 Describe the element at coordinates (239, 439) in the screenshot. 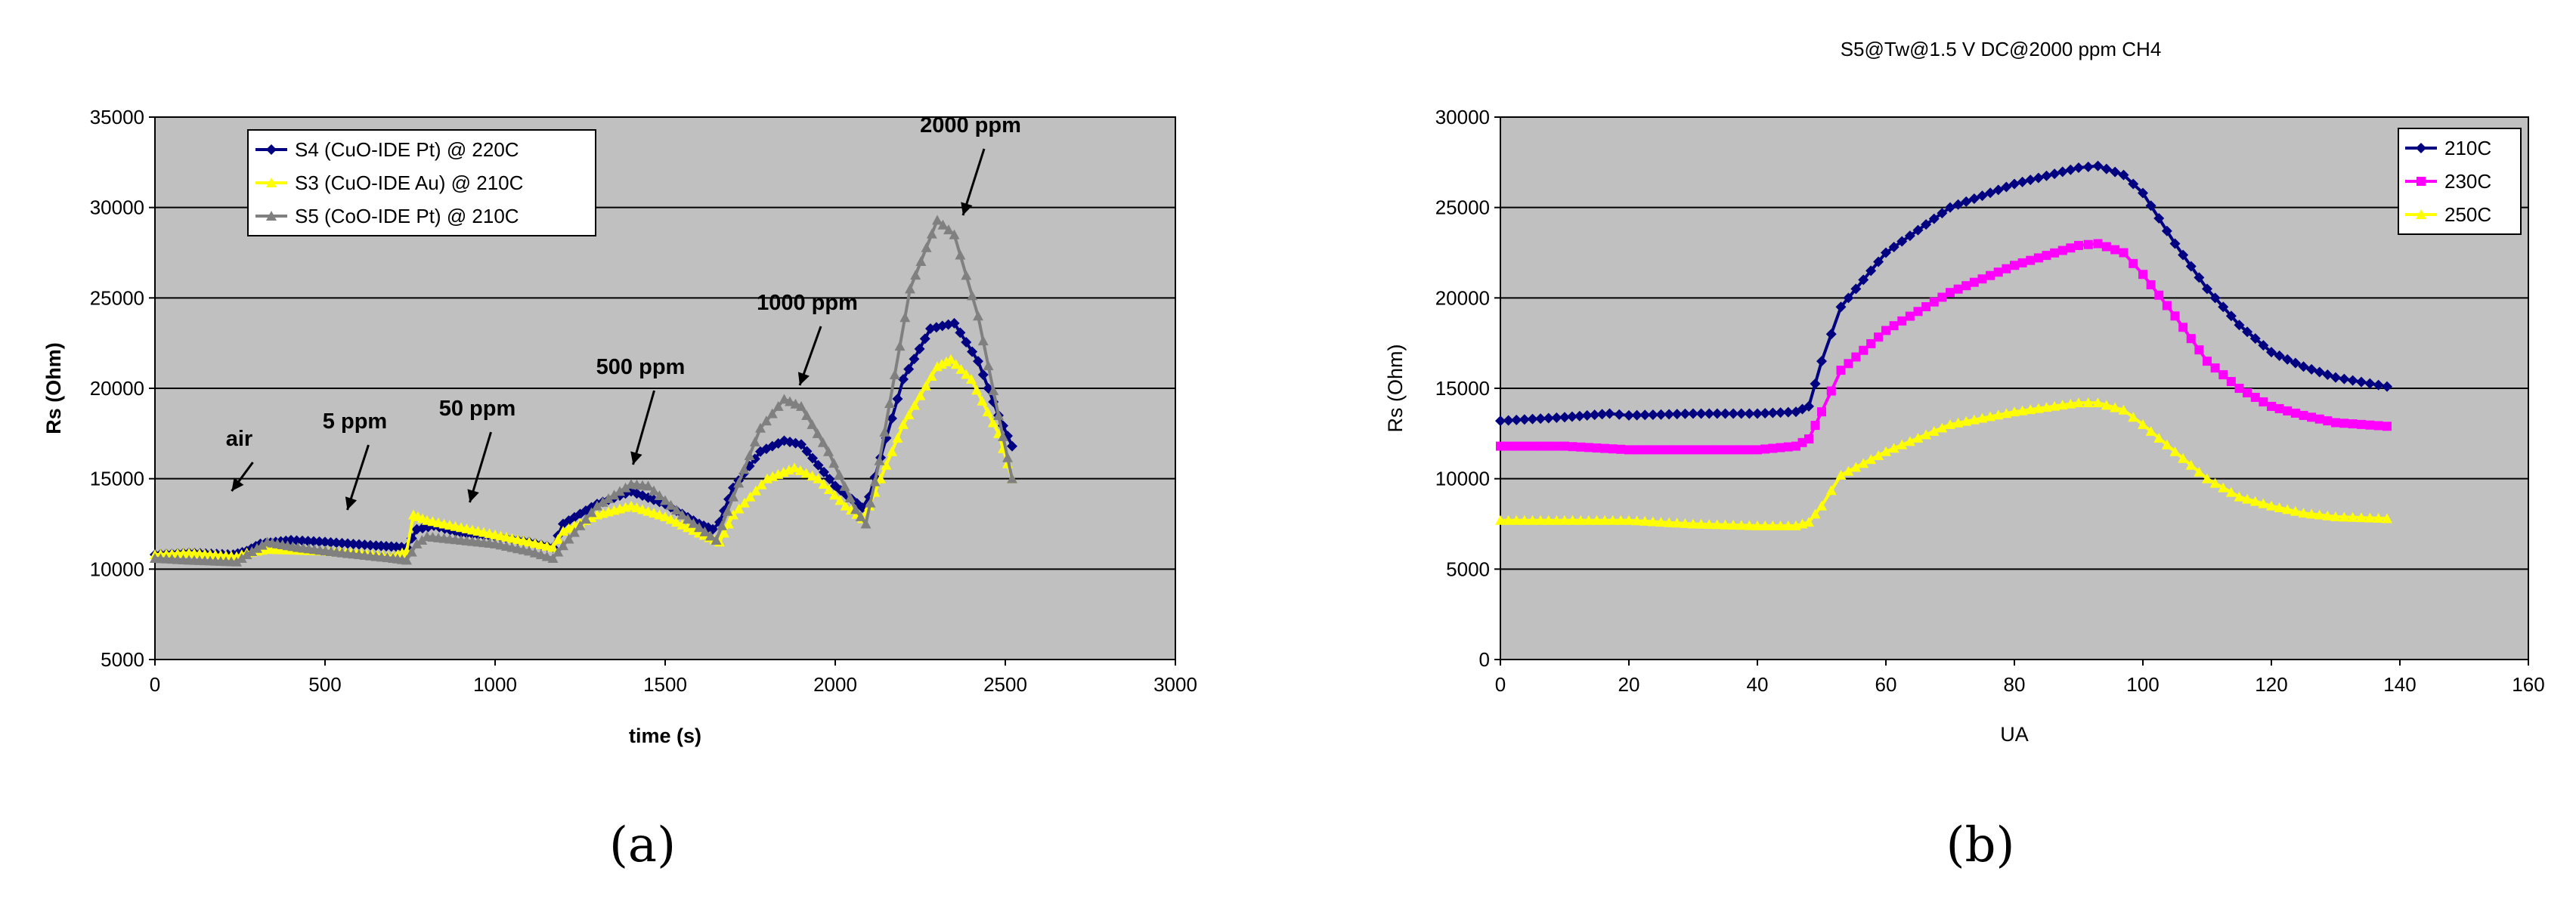

I see `chart-a-annotation-label: air` at that location.